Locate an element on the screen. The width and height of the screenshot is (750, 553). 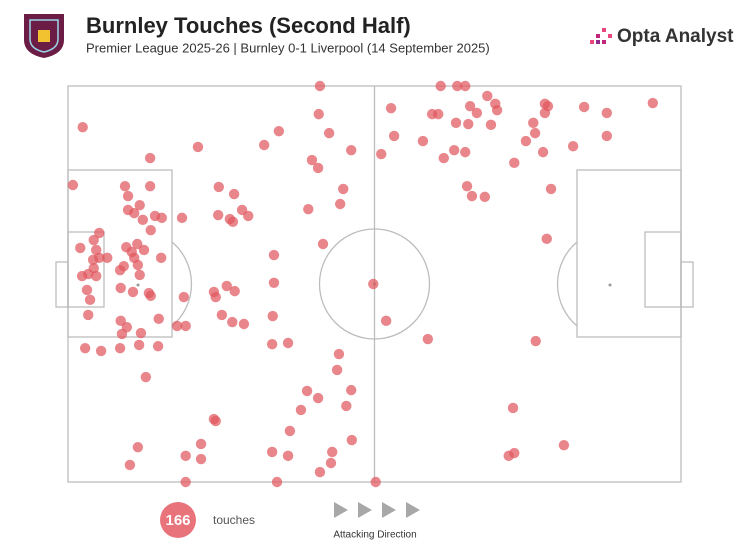
club-badge is located at coordinates (44, 36).